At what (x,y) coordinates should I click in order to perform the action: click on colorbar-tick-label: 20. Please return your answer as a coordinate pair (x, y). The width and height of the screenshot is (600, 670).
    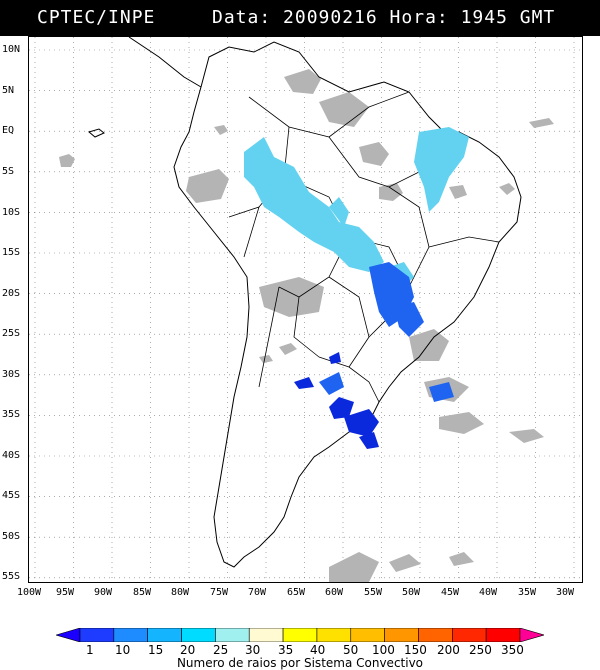
    Looking at the image, I should click on (188, 650).